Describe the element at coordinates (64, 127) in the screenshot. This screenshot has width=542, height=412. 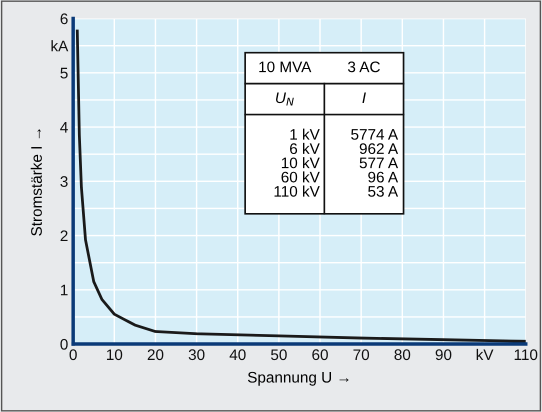
I see `y-tick-label: 4` at that location.